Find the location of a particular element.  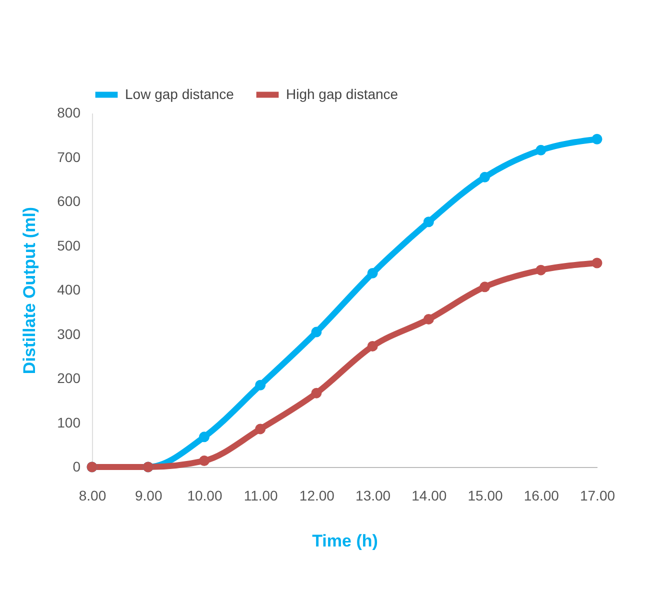

y-tick-label: 0 is located at coordinates (76, 466).